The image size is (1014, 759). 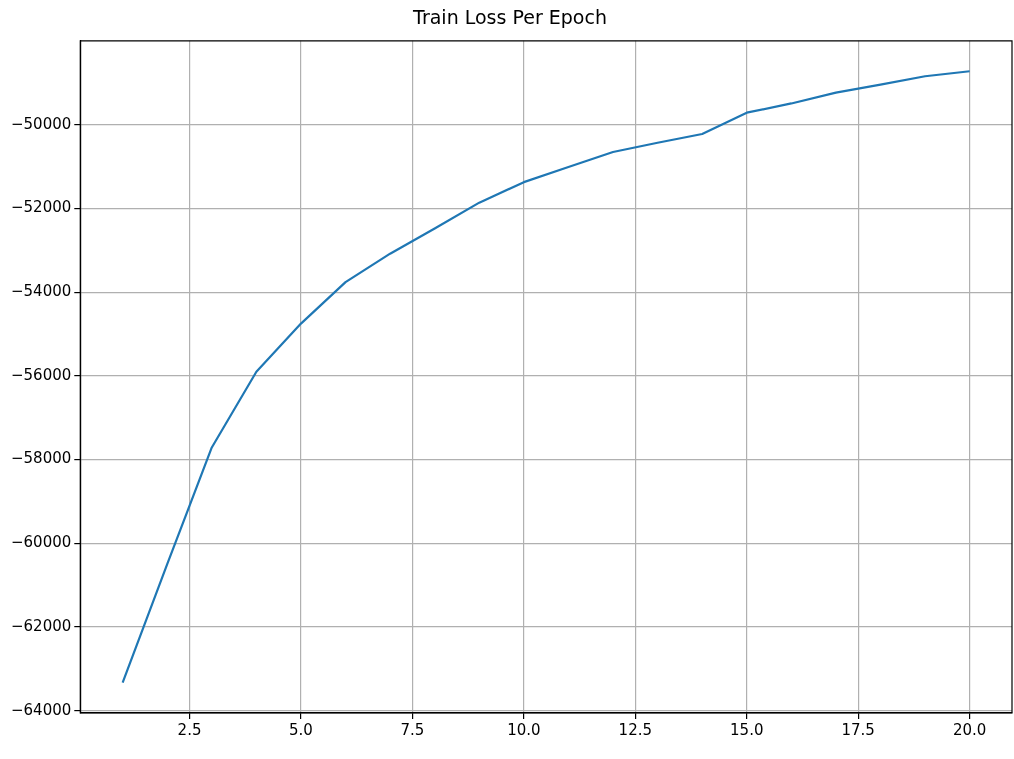 I want to click on y-tick-label: −62000, so click(x=41, y=625).